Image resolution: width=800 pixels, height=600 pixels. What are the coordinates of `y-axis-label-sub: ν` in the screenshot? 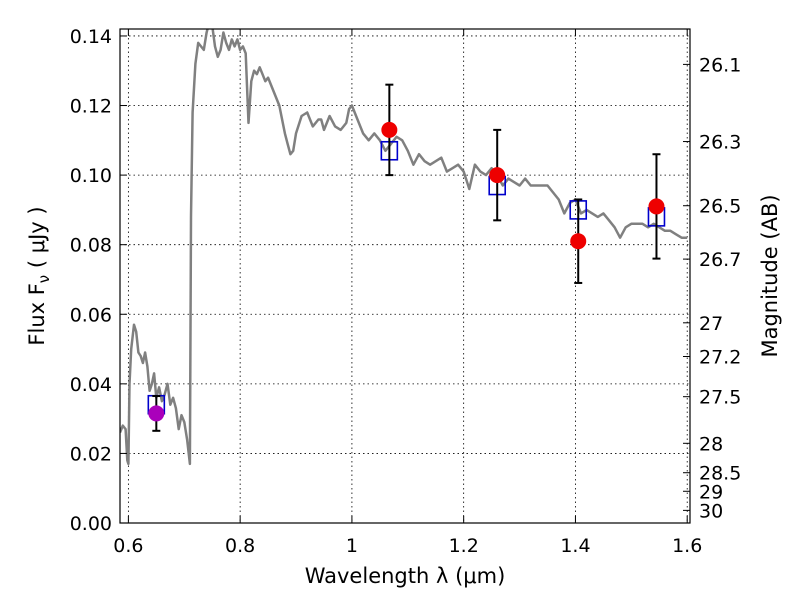 It's located at (44, 279).